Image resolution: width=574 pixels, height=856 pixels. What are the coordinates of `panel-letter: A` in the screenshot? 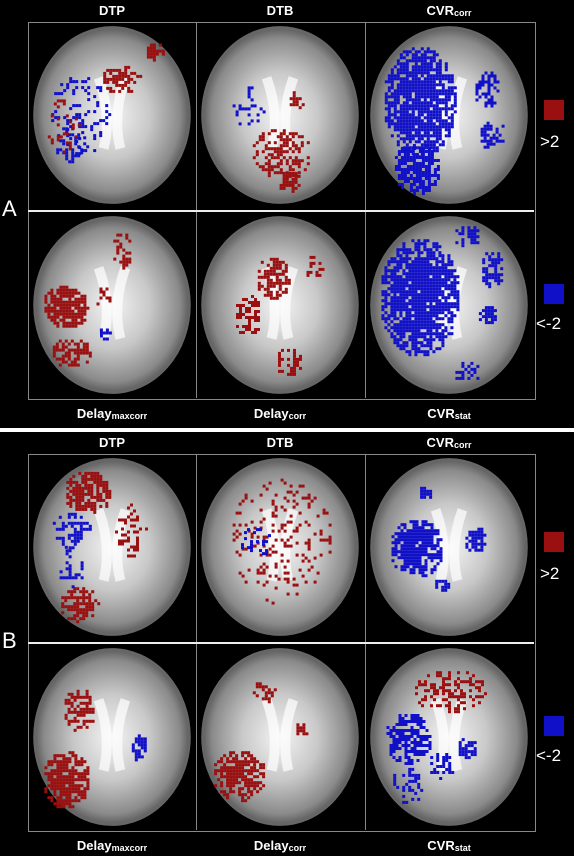 It's located at (9, 208).